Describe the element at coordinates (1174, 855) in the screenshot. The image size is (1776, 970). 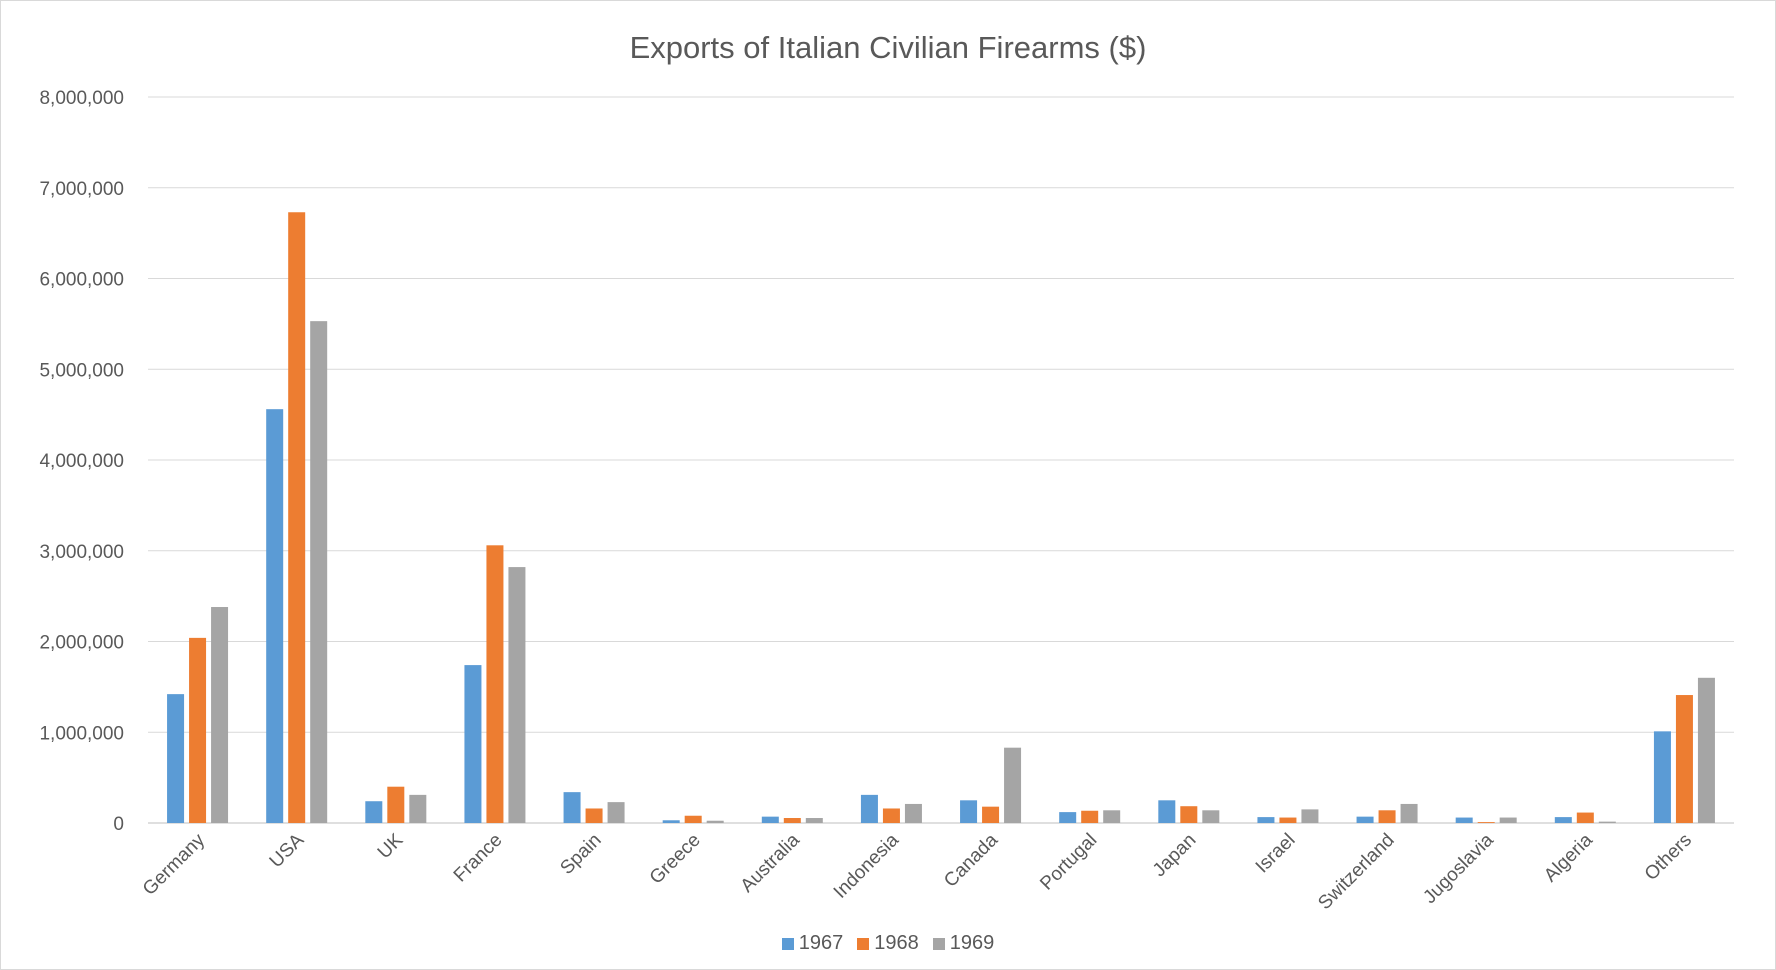
I see `x-tick-label: Japan` at that location.